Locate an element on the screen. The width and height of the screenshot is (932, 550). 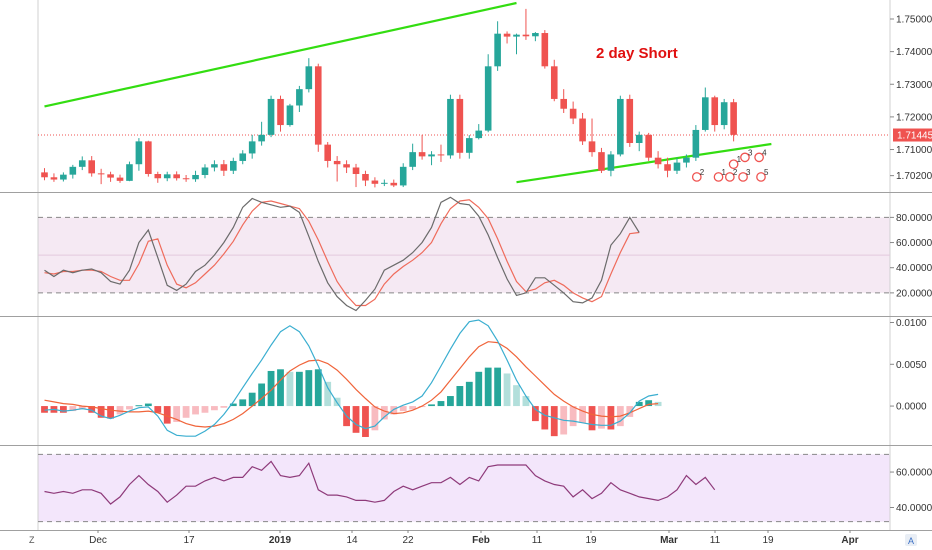
wave-marker: 3 is located at coordinates (744, 175).